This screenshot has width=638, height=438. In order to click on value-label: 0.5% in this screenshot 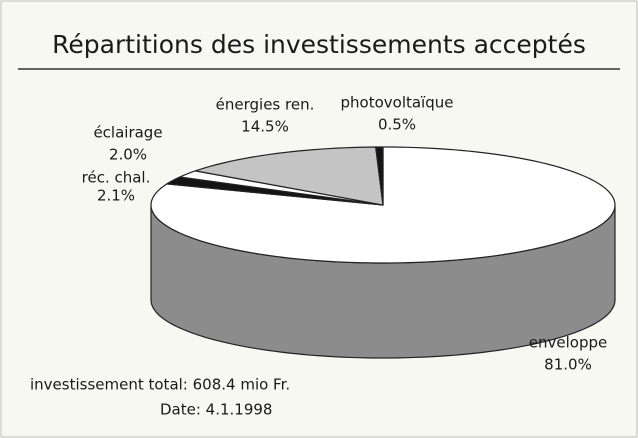, I will do `click(397, 125)`.